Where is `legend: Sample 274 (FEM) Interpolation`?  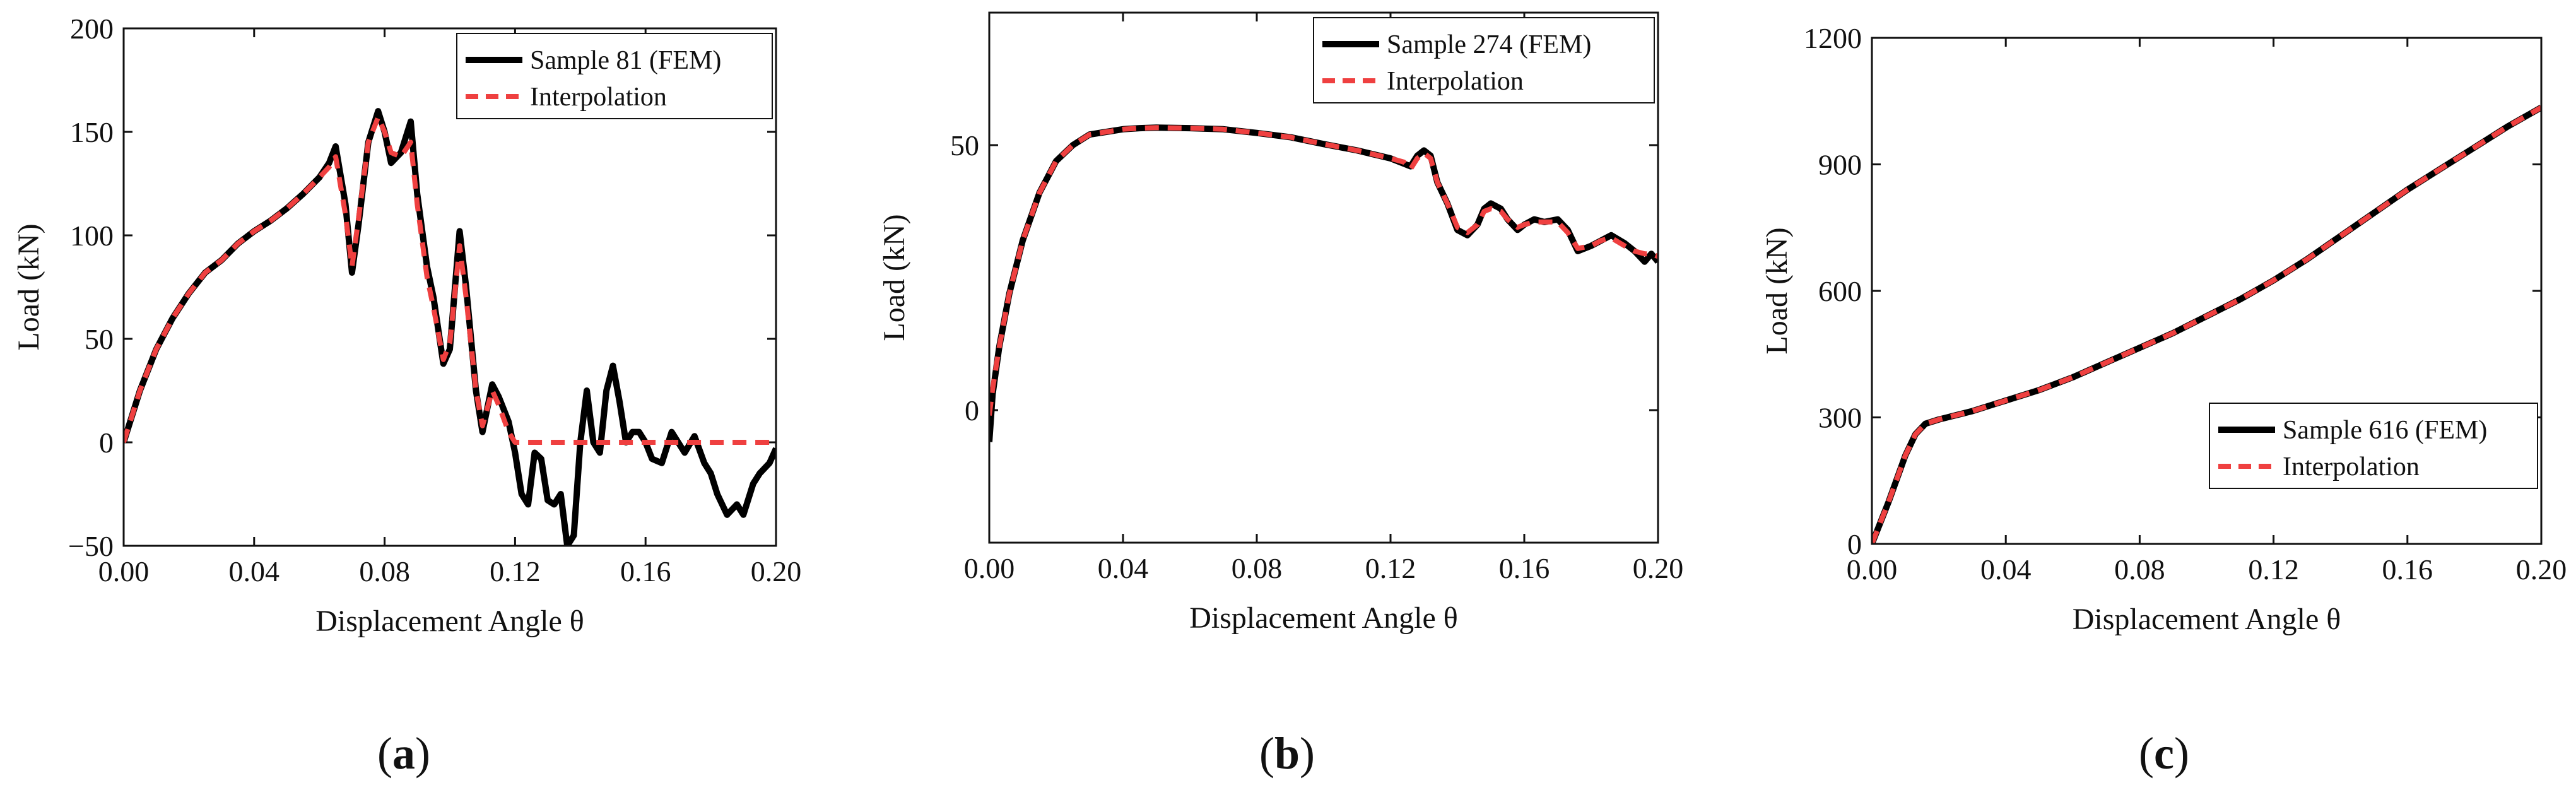 legend: Sample 274 (FEM) Interpolation is located at coordinates (1484, 60).